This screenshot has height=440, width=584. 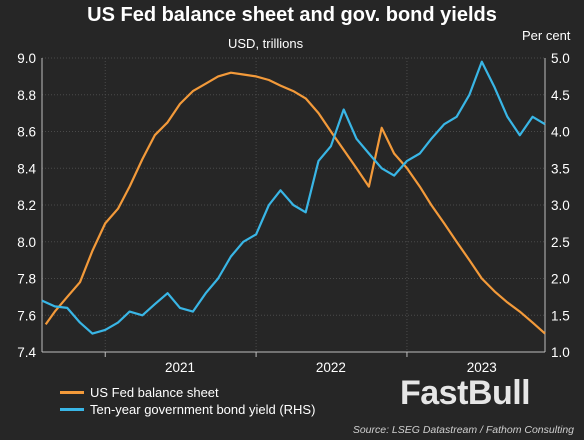 What do you see at coordinates (26, 315) in the screenshot?
I see `y-left-tick-label: 7.6` at bounding box center [26, 315].